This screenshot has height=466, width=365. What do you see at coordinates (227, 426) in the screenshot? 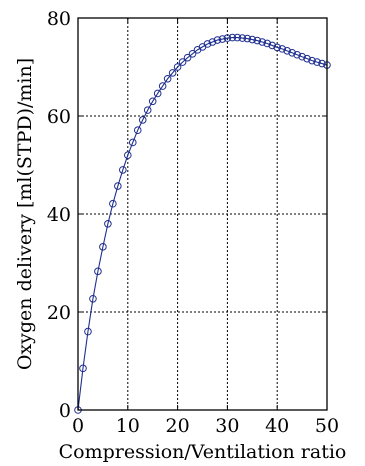
I see `x-tick-label: 30` at bounding box center [227, 426].